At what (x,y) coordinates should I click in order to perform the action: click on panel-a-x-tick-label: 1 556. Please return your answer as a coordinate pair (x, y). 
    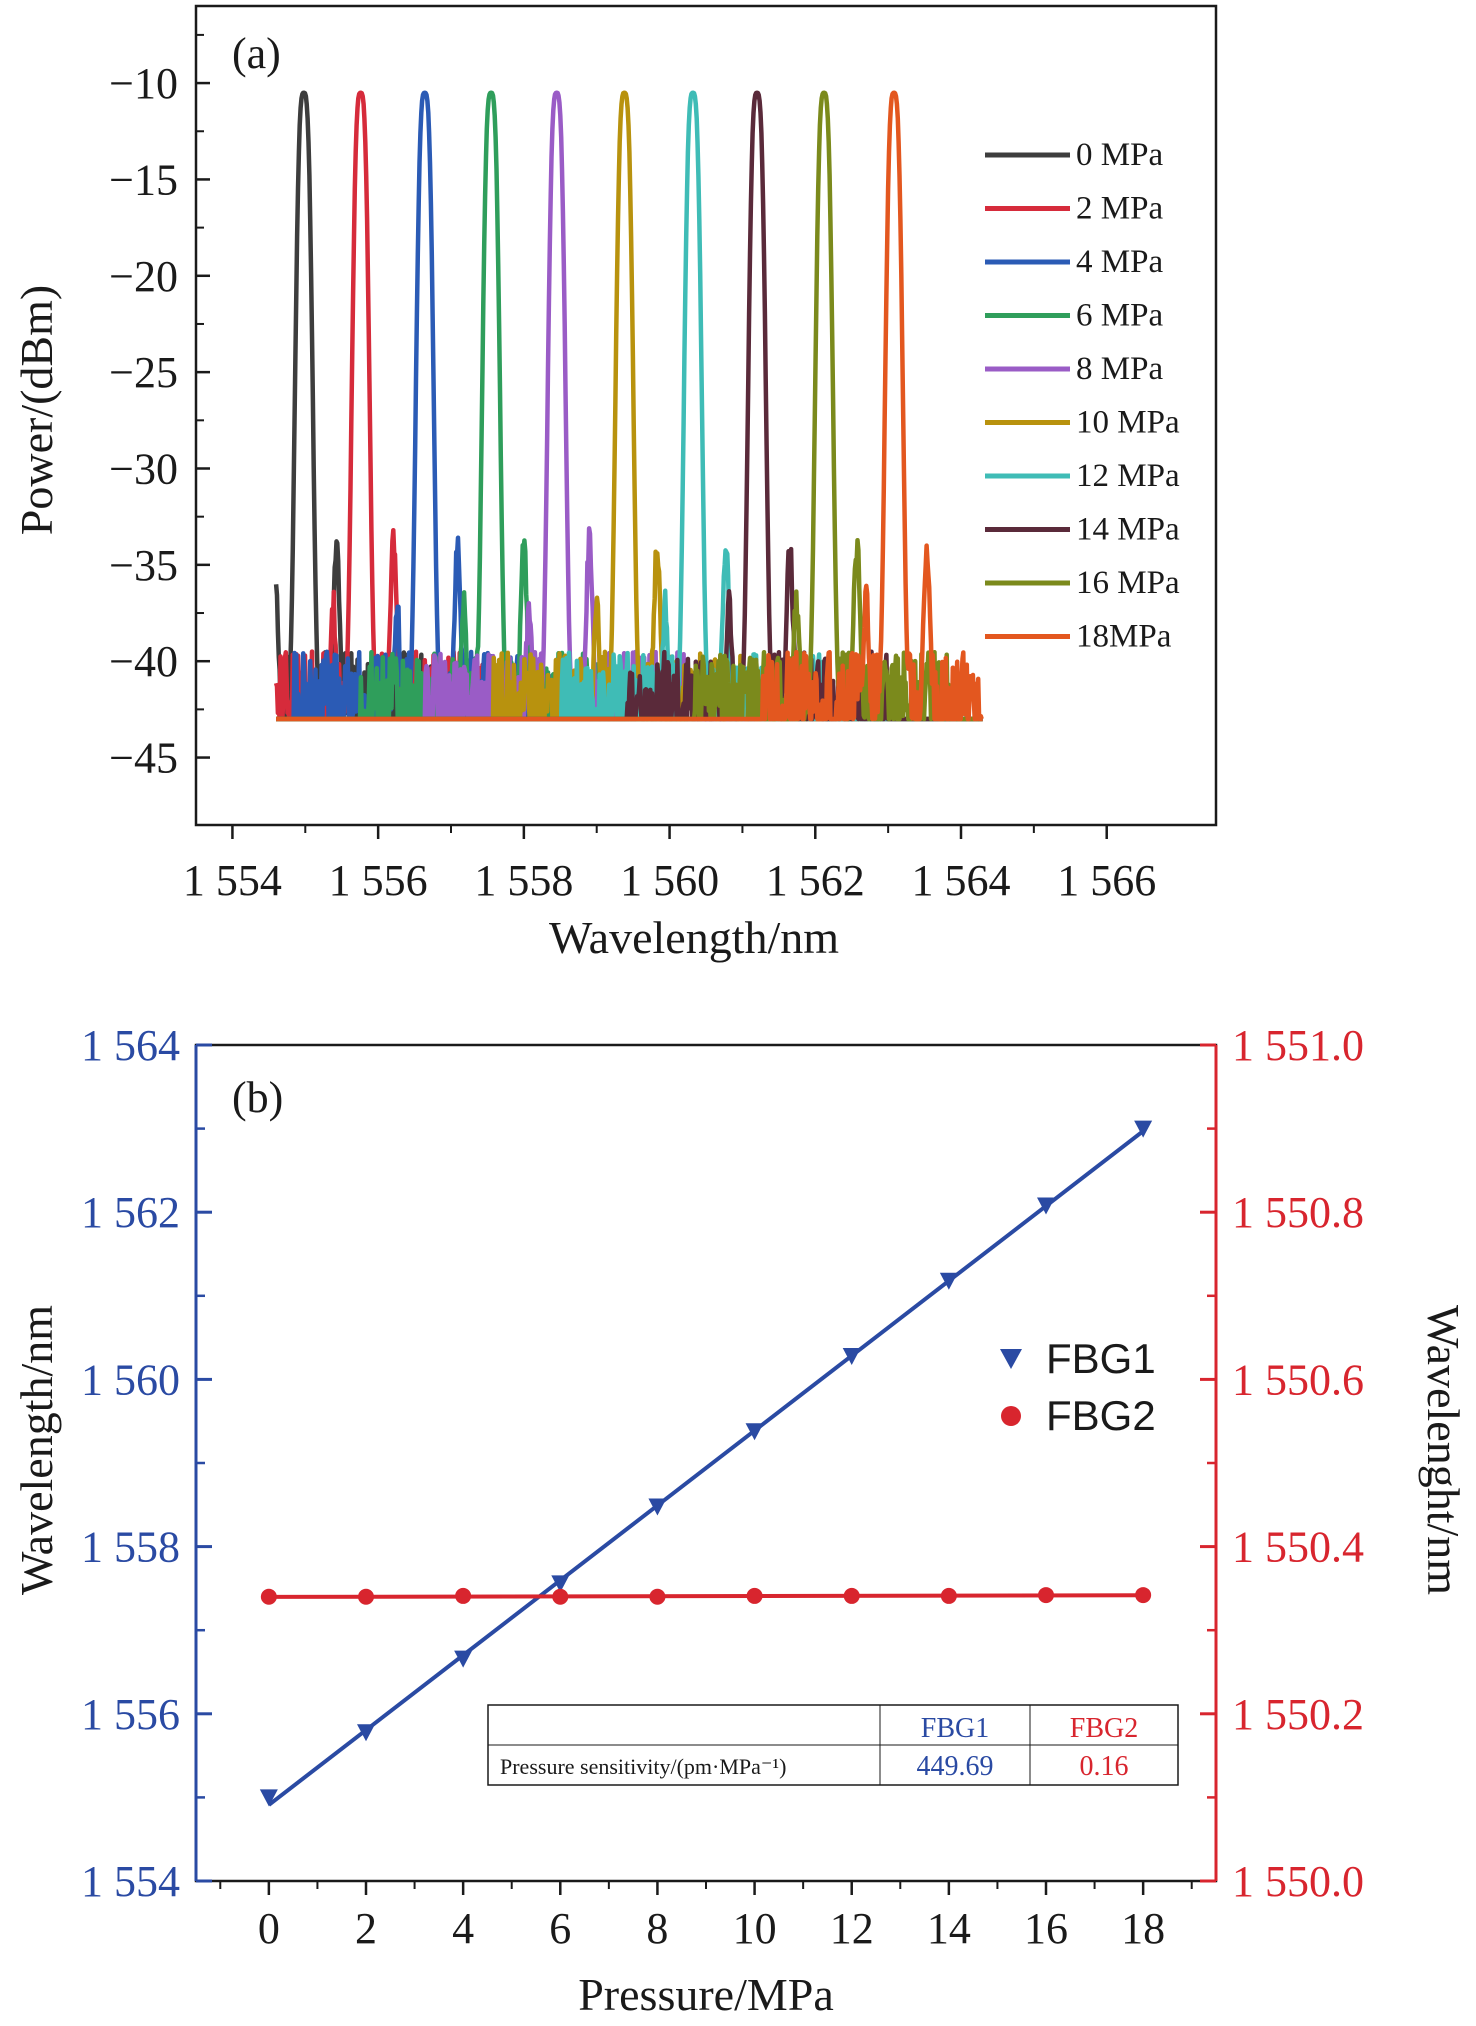
    Looking at the image, I should click on (378, 880).